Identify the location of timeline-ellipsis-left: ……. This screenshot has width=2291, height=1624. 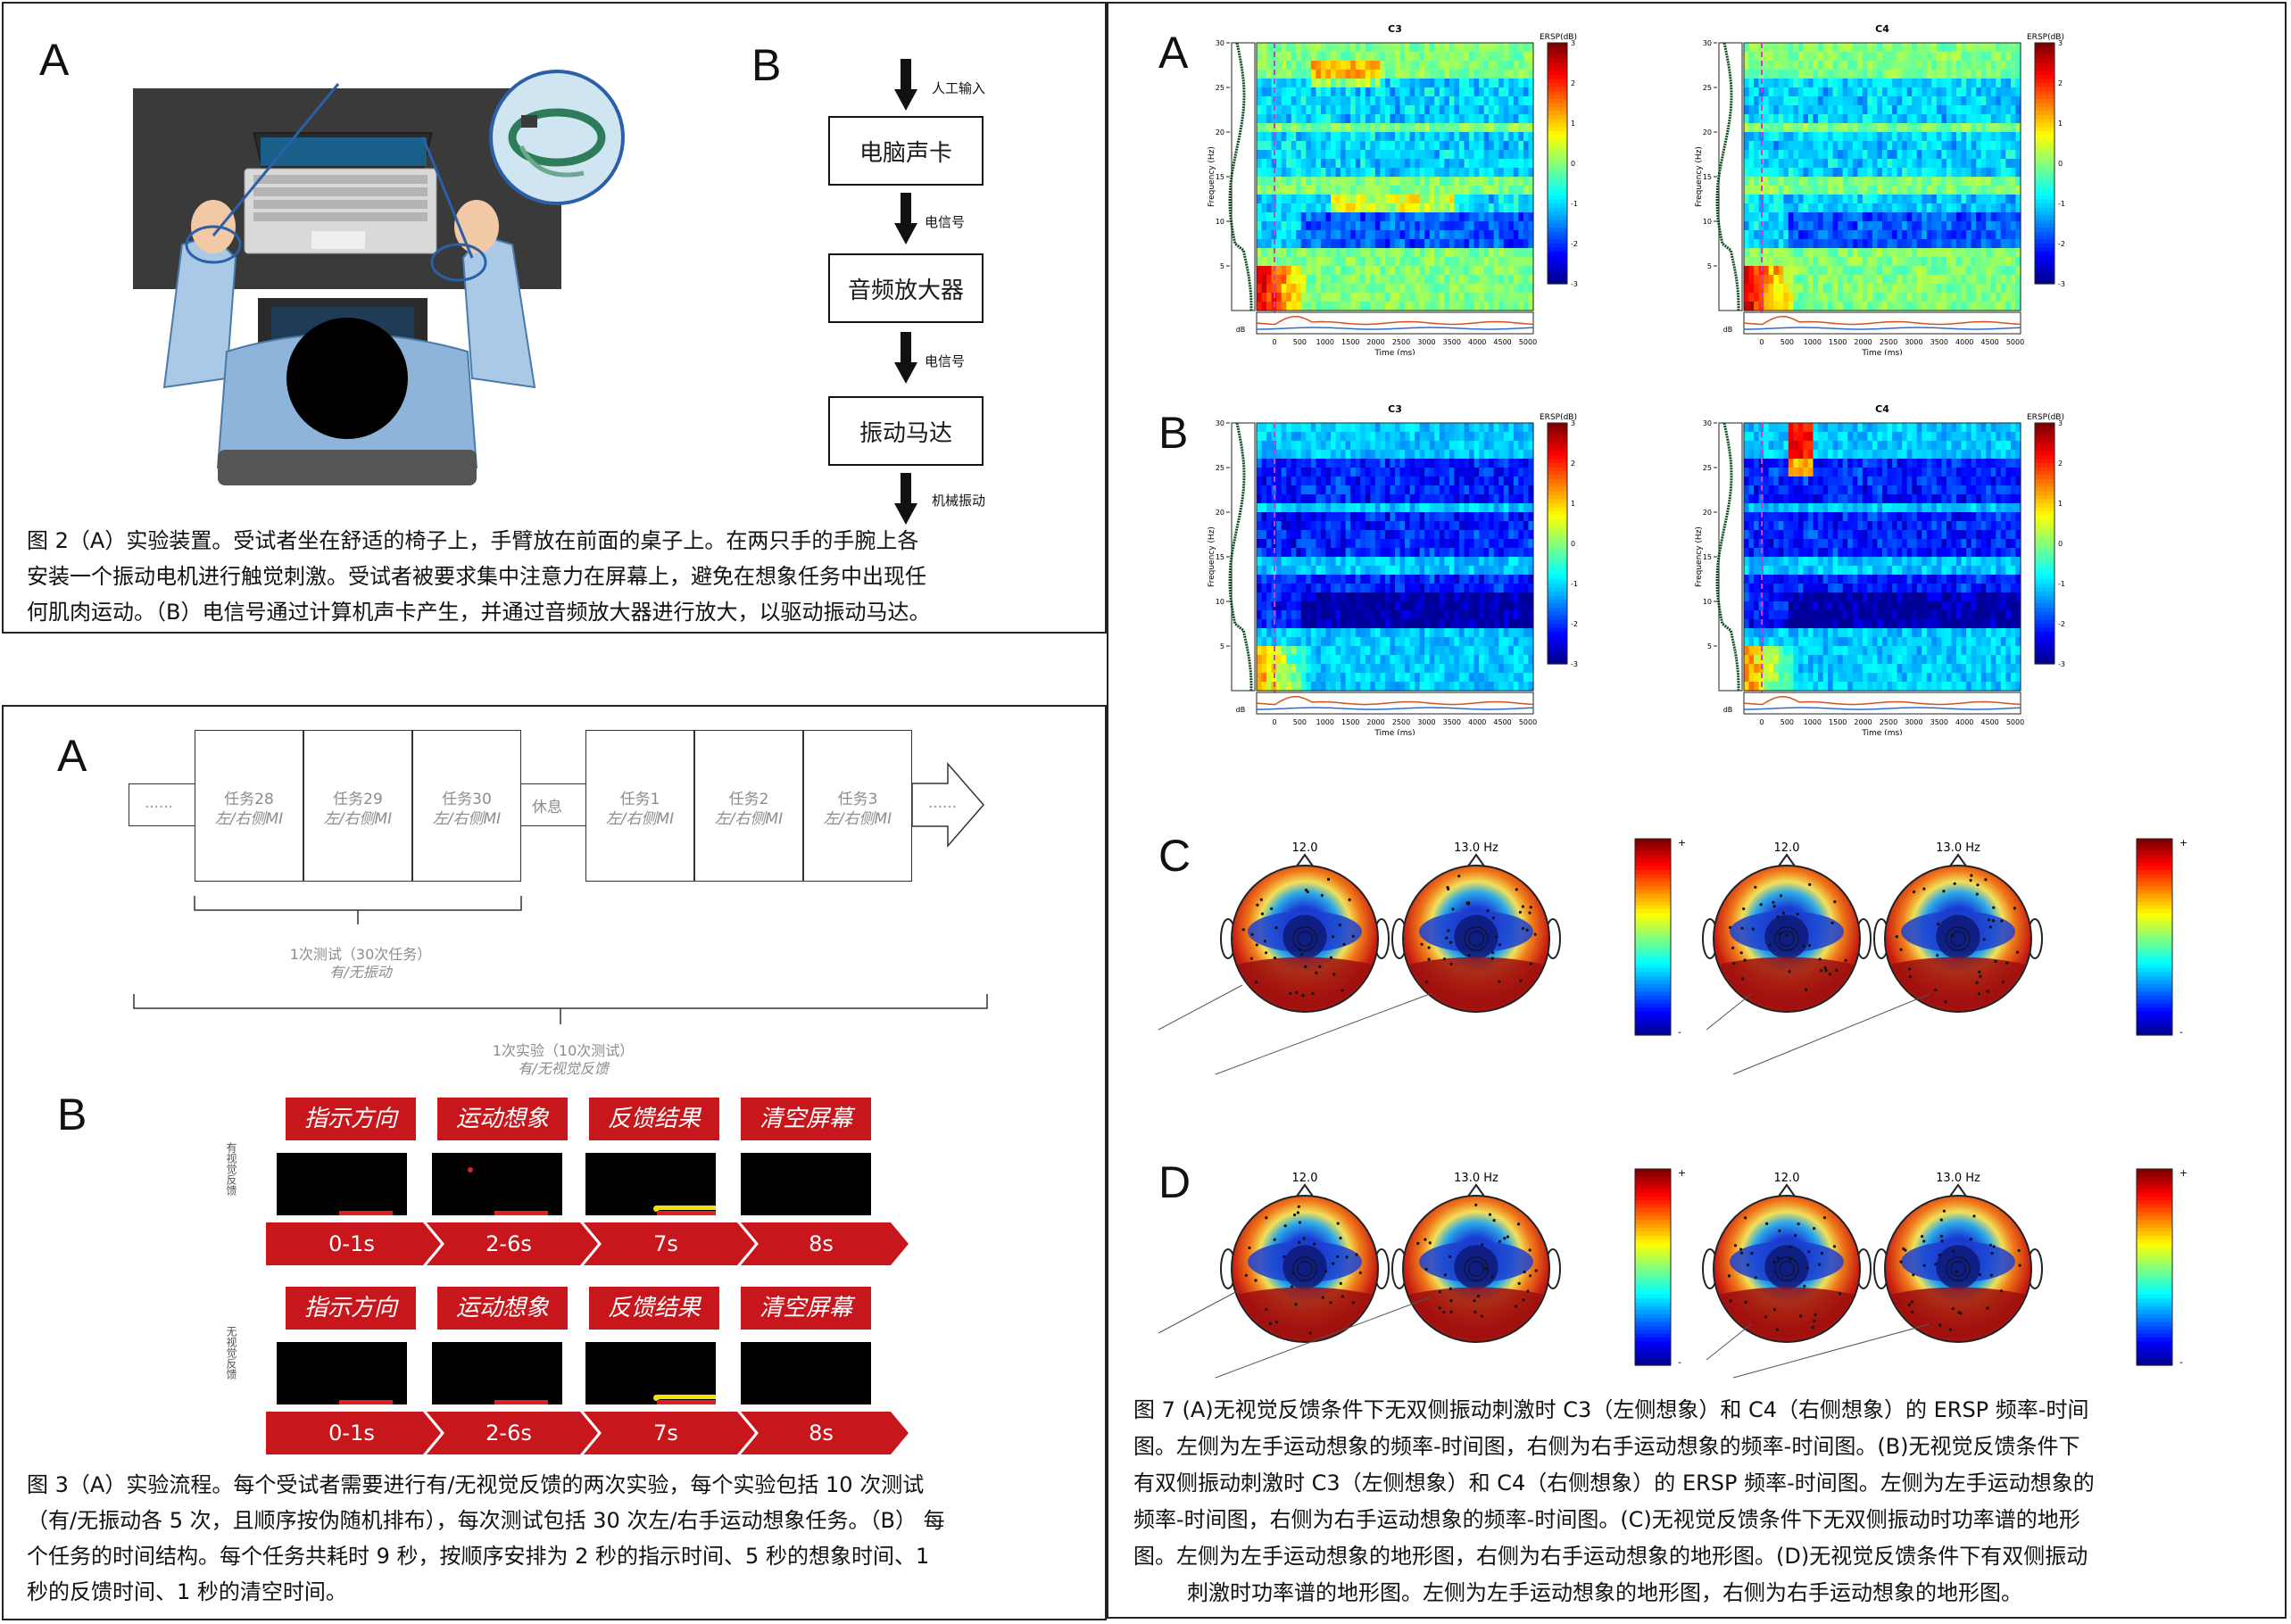
(159, 802).